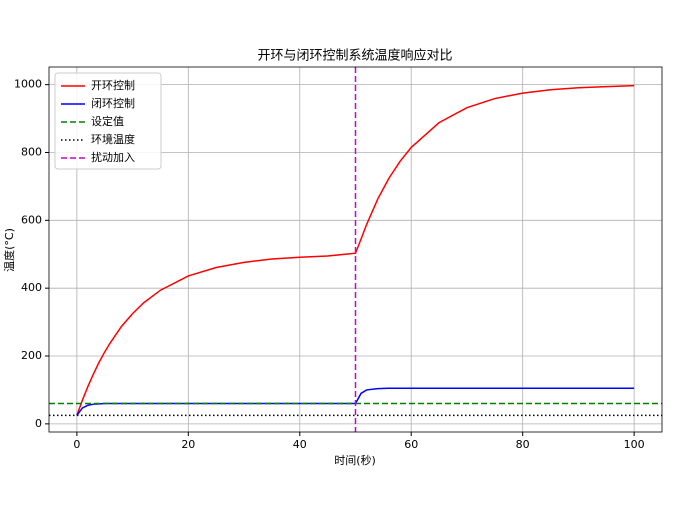  I want to click on legend-label: 开环控制, so click(113, 85).